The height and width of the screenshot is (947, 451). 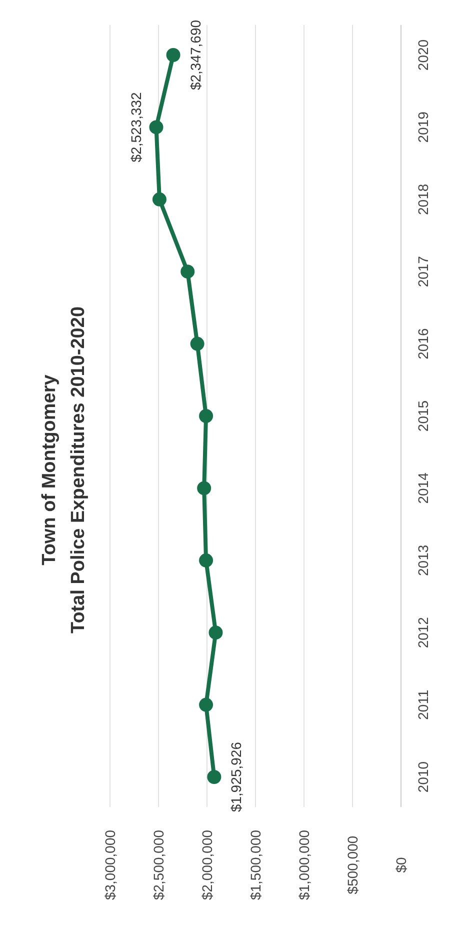 I want to click on data-label: $2,523,332, so click(x=136, y=127).